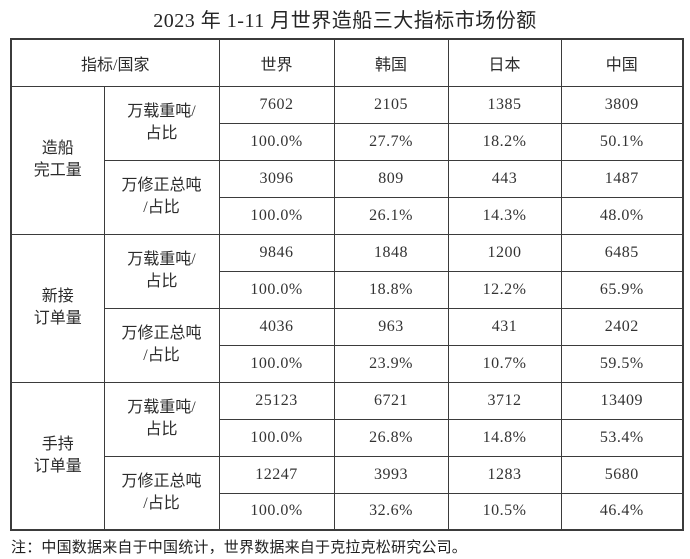 Image resolution: width=690 pixels, height=559 pixels. What do you see at coordinates (391, 252) in the screenshot?
I see `value-cell: 1848` at bounding box center [391, 252].